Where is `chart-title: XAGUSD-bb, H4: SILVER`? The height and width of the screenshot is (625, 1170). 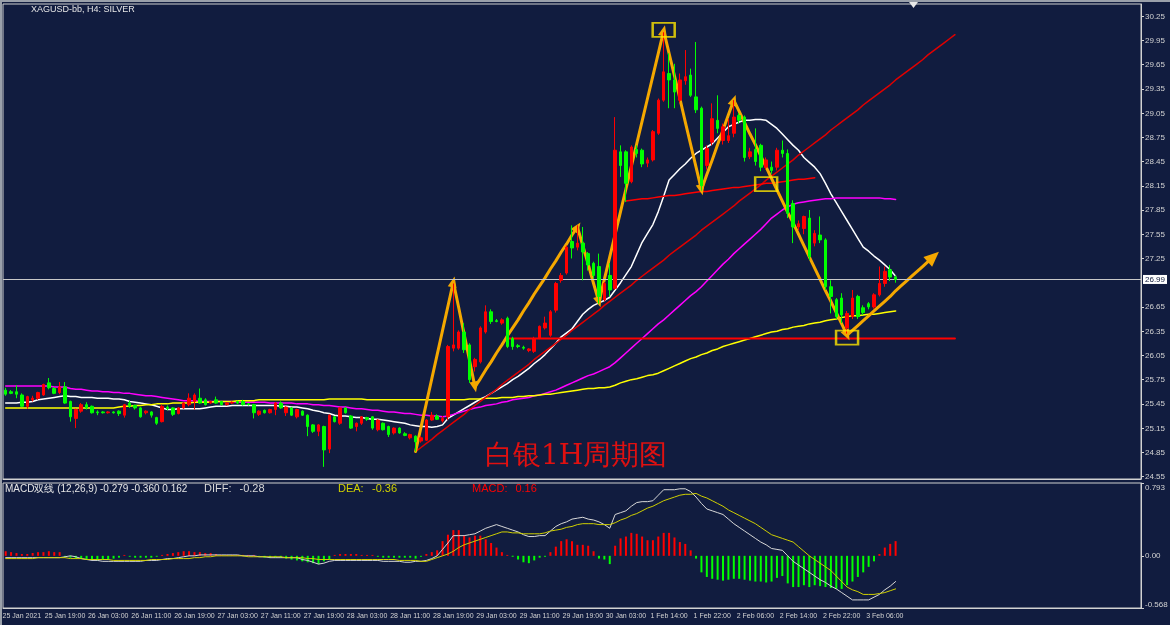
chart-title: XAGUSD-bb, H4: SILVER is located at coordinates (83, 8).